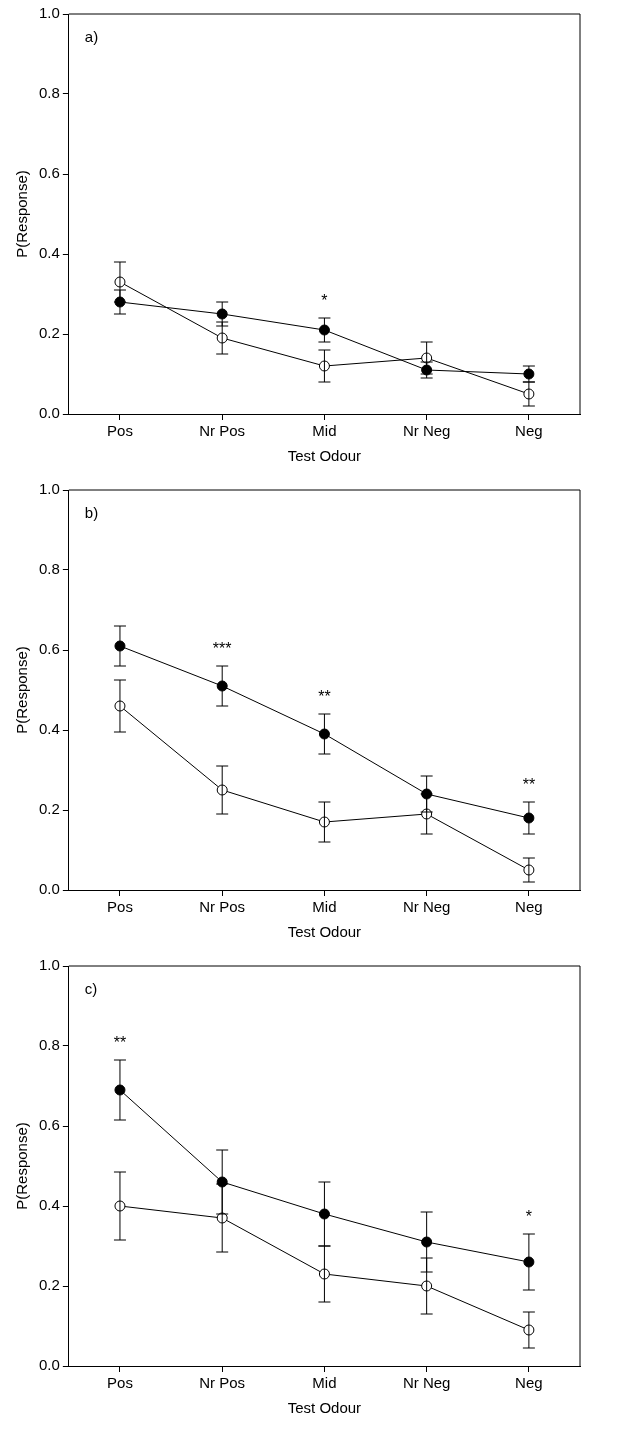 This screenshot has width=624, height=1429. I want to click on text: a), so click(91, 37).